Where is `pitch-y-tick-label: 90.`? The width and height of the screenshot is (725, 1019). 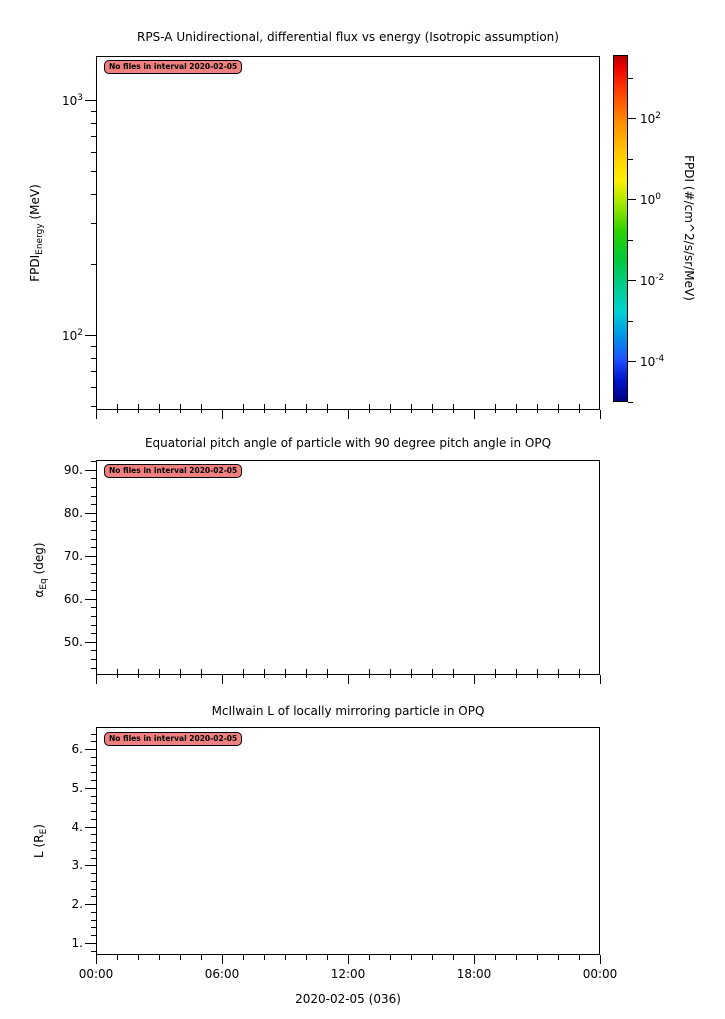 pitch-y-tick-label: 90. is located at coordinates (73, 470).